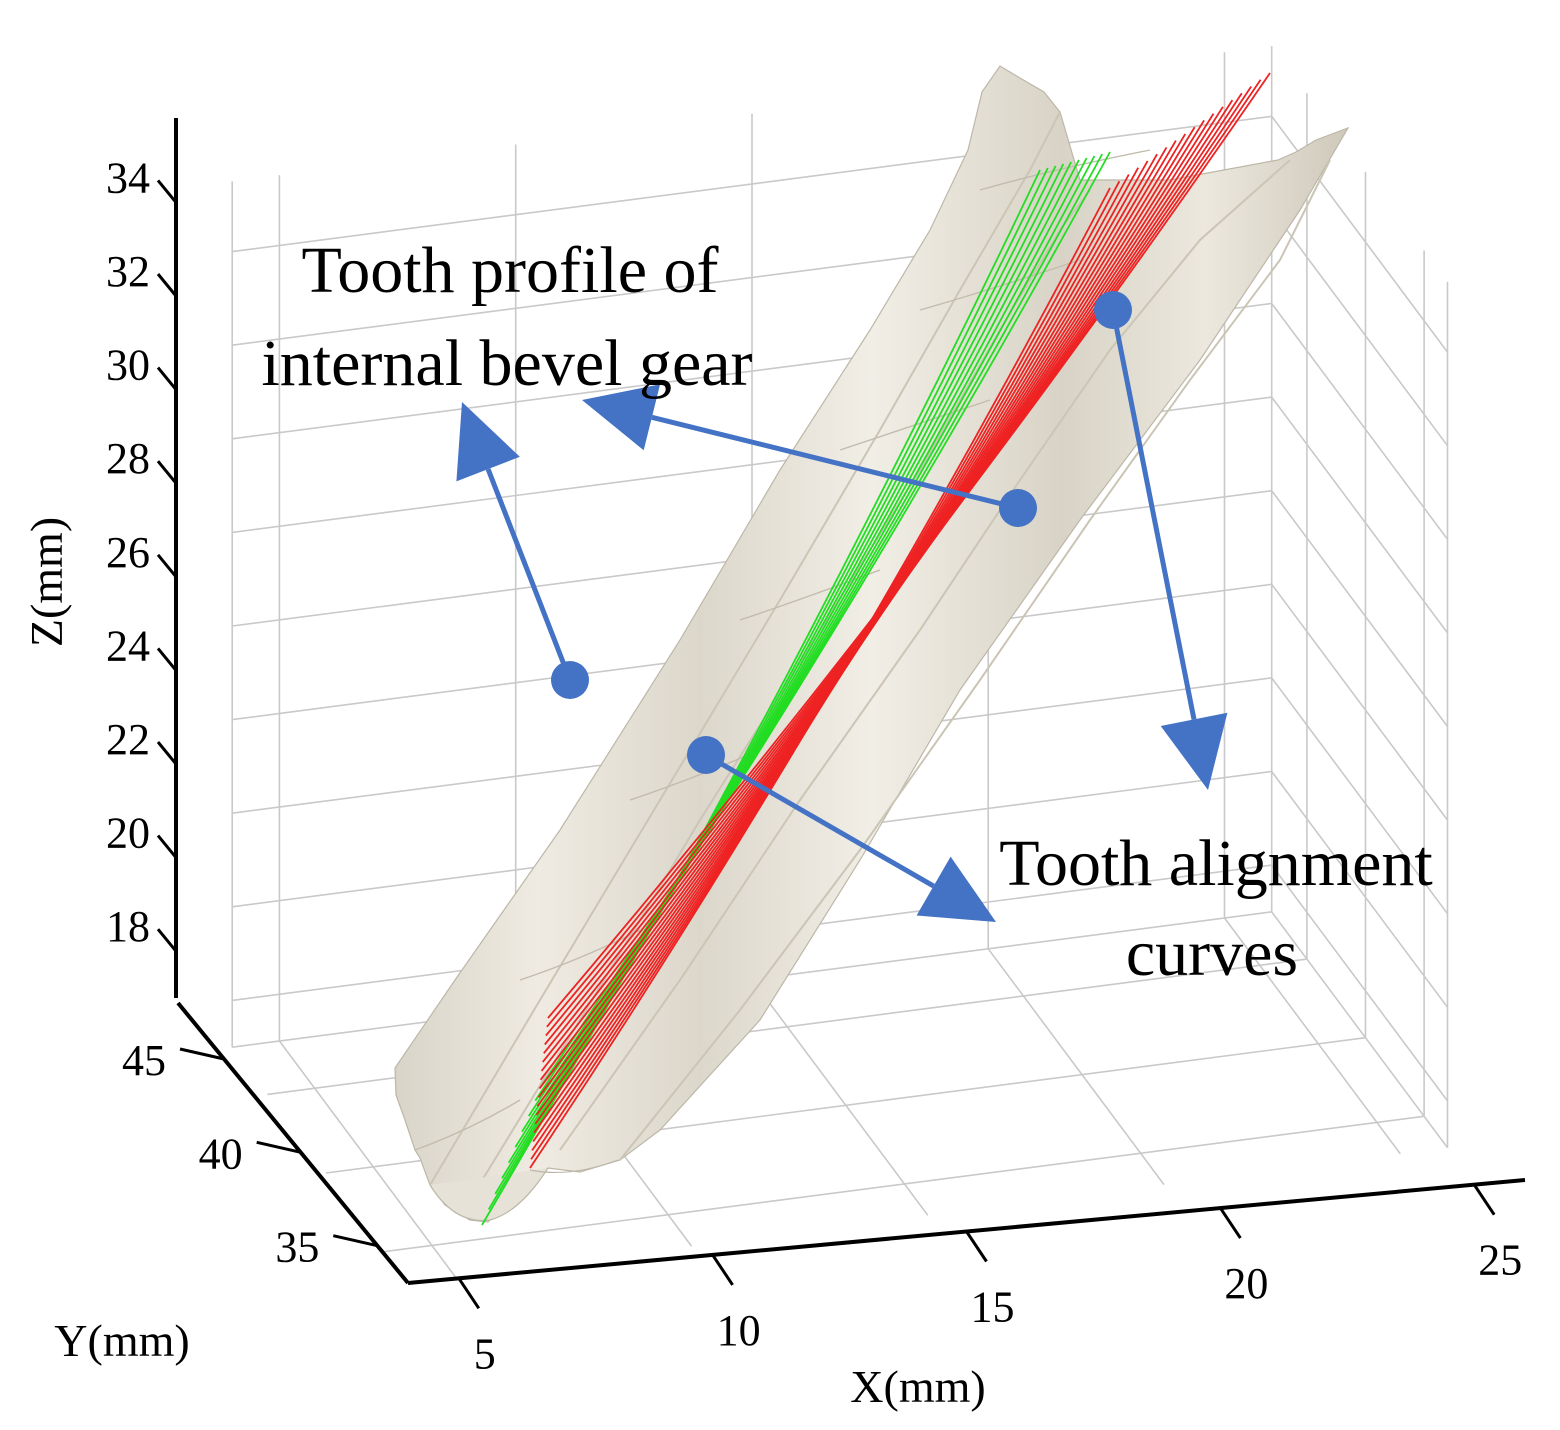 The width and height of the screenshot is (1560, 1430). Describe the element at coordinates (1500, 1260) in the screenshot. I see `x-tick-label: 25` at that location.